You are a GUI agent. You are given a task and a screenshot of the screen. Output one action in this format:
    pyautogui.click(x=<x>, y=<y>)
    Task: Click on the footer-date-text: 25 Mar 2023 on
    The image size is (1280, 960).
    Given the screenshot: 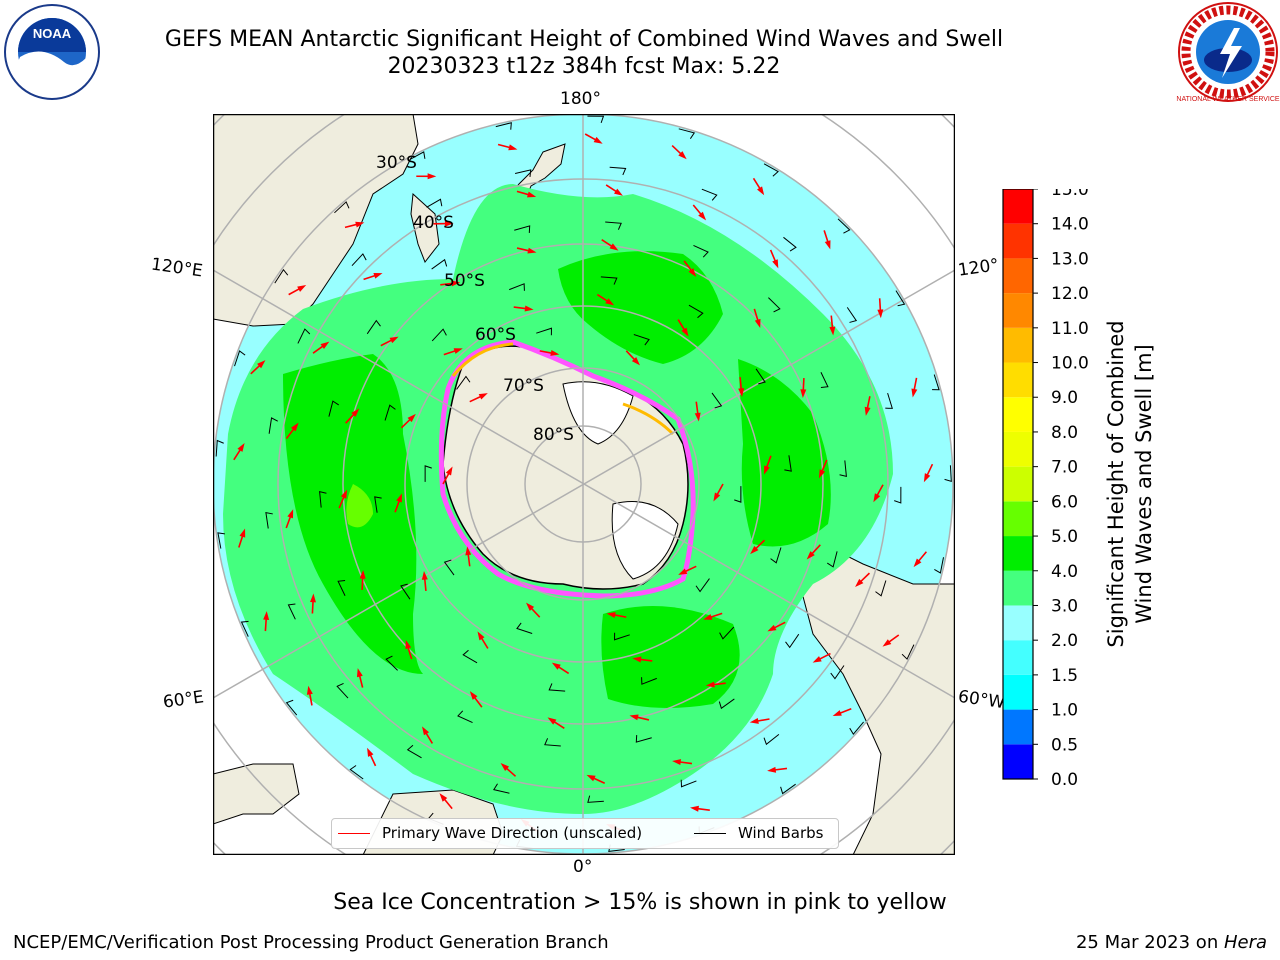 What is the action you would take?
    pyautogui.click(x=1149, y=942)
    